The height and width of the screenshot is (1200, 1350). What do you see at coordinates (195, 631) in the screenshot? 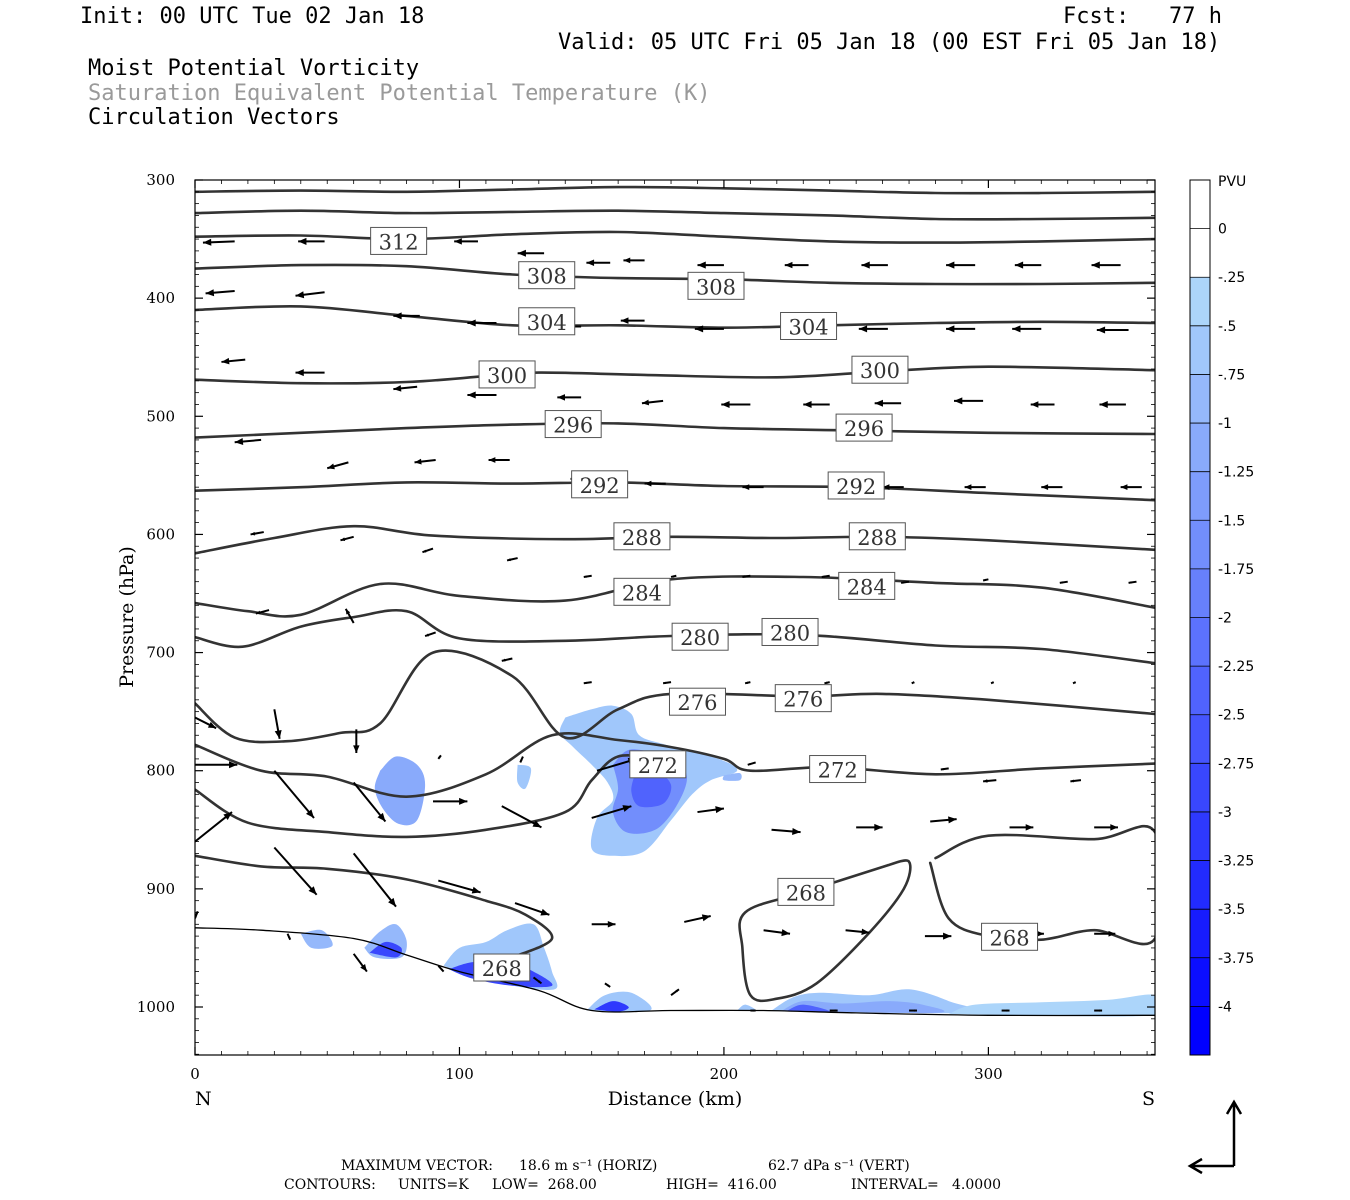
I see `x-tick-0: 0` at bounding box center [195, 631].